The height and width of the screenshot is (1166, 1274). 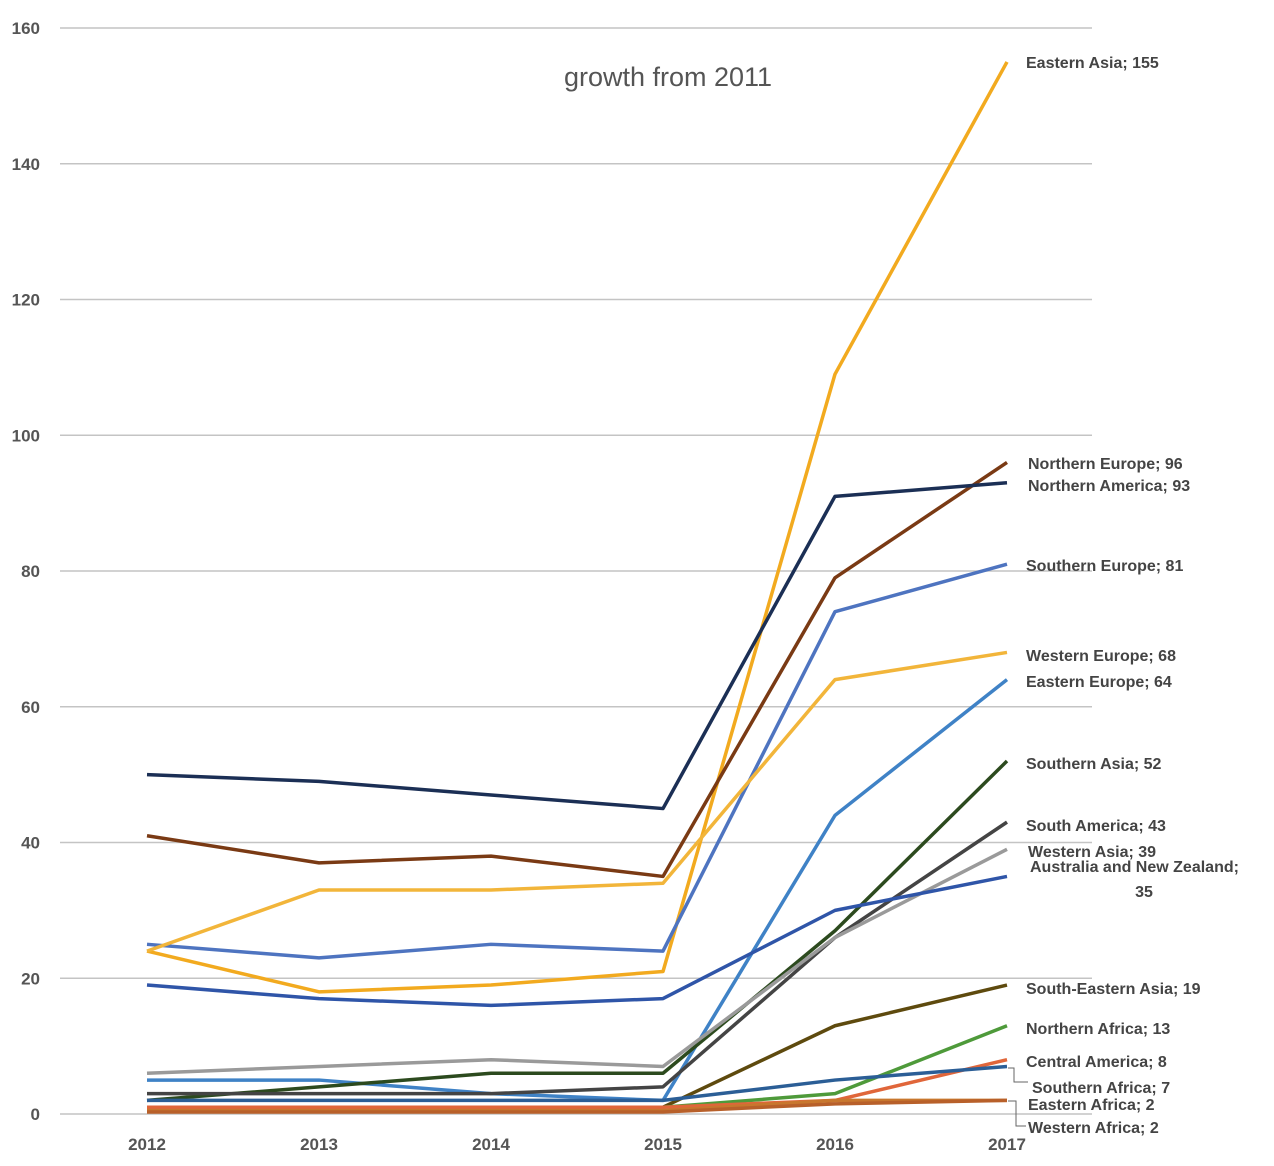 I want to click on end-label-eastern-europe: Eastern Europe; 64, so click(x=1099, y=682).